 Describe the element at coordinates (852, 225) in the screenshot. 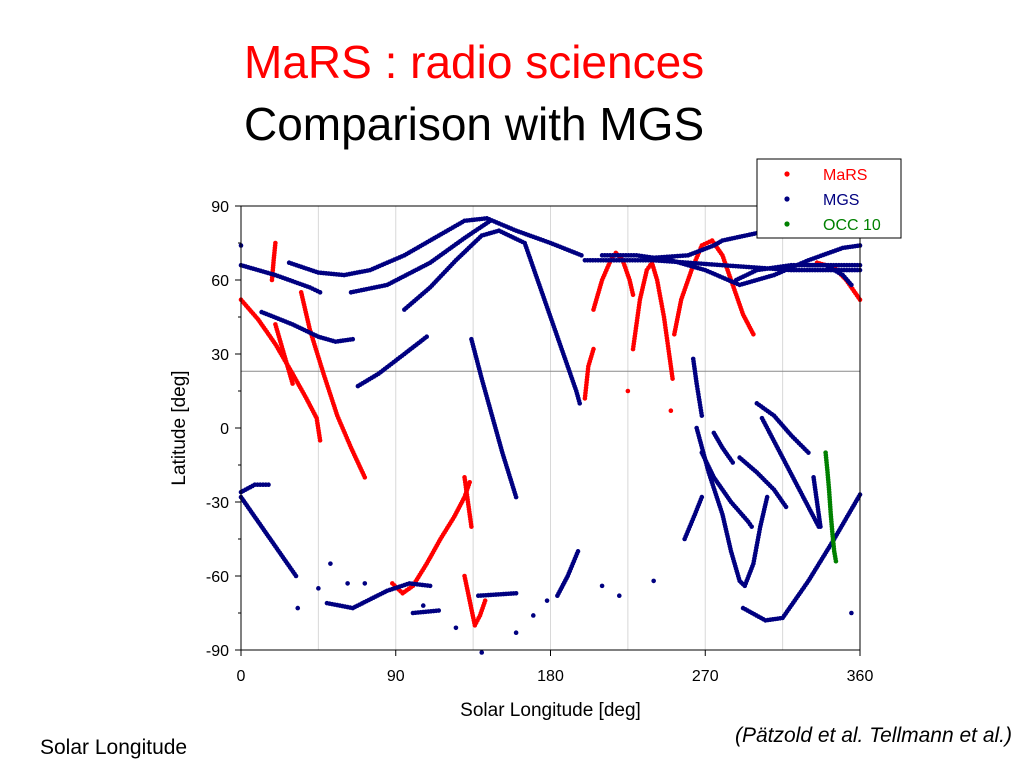

I see `legend-label: OCC 10` at that location.